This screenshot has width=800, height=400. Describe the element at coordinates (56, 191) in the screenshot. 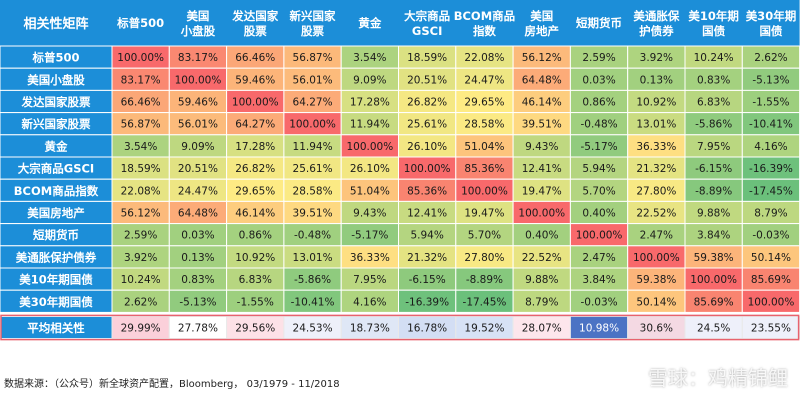

I see `row-header: BCOM商品指数` at that location.